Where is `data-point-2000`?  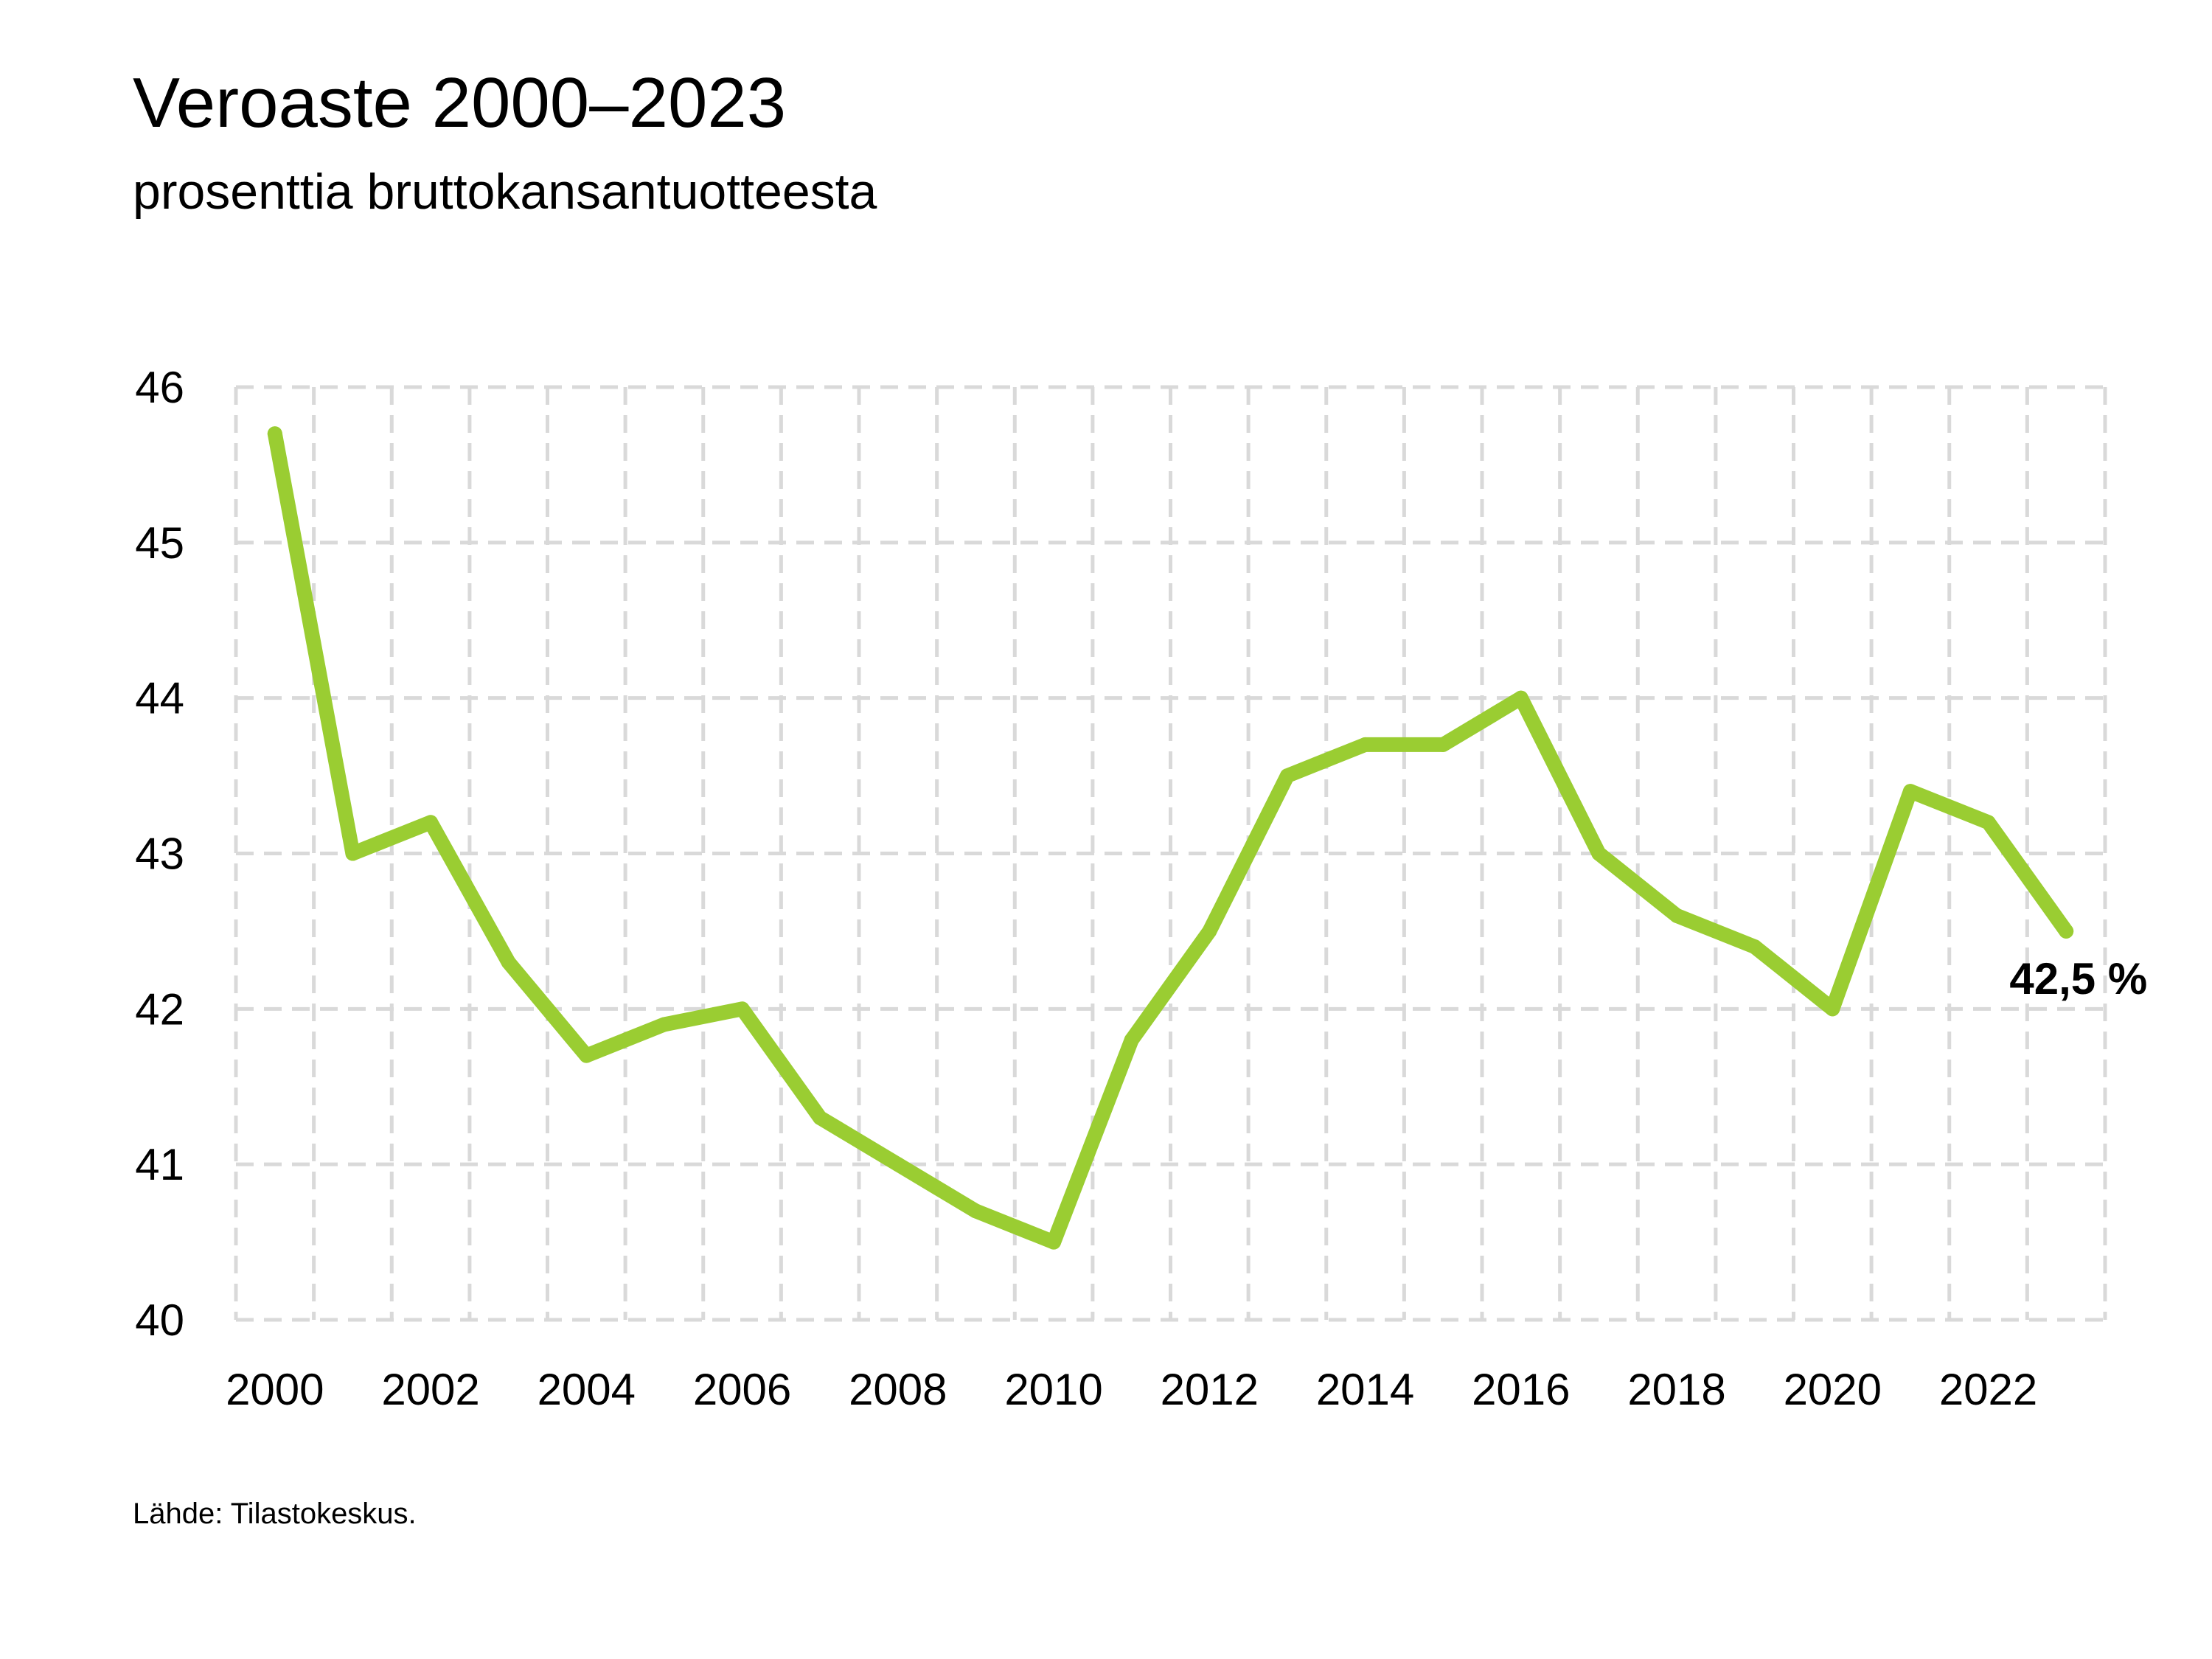
data-point-2000 is located at coordinates (274, 434).